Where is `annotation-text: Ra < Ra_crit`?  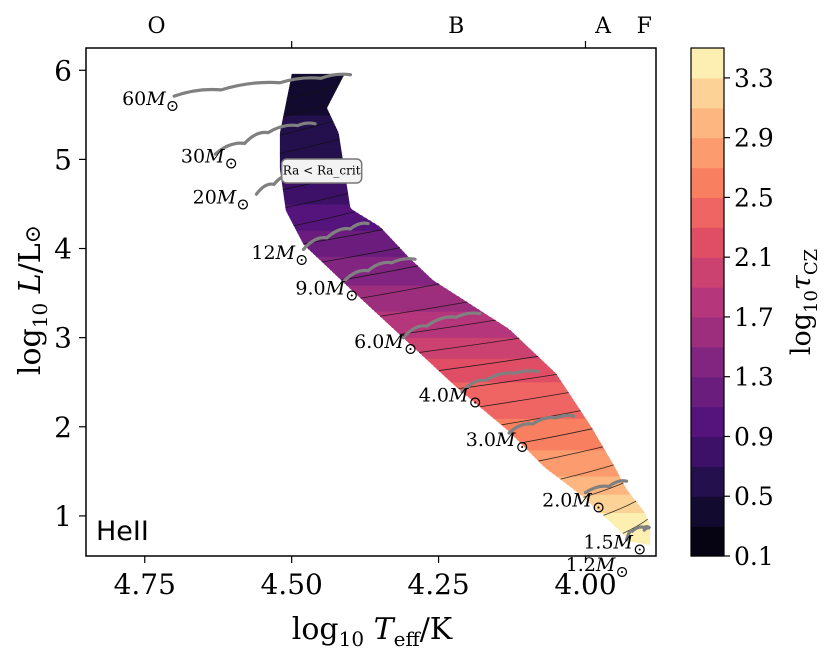
annotation-text: Ra < Ra_crit is located at coordinates (322, 170).